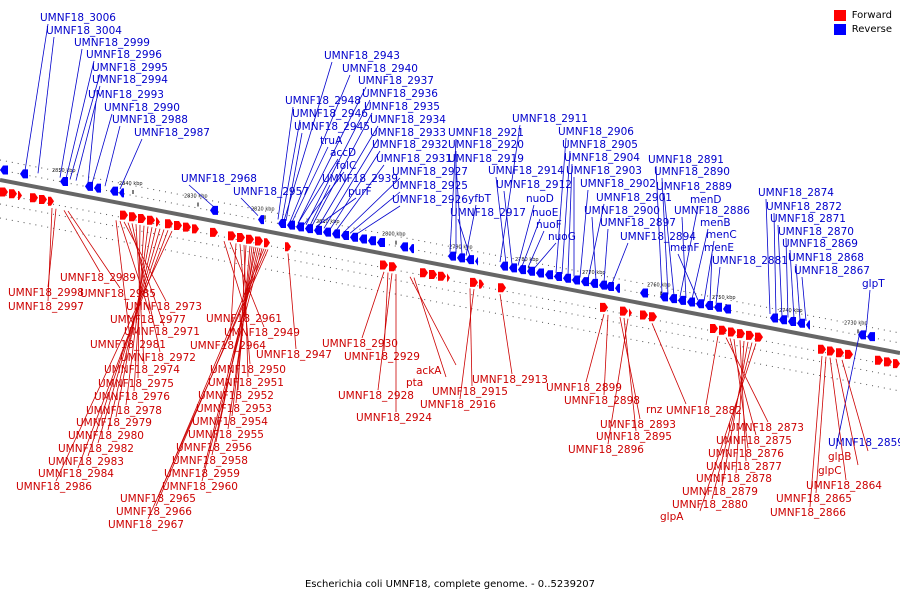 This screenshot has width=900, height=600. Describe the element at coordinates (136, 384) in the screenshot. I see `forward-gene-label: UMNF18_2975` at that location.